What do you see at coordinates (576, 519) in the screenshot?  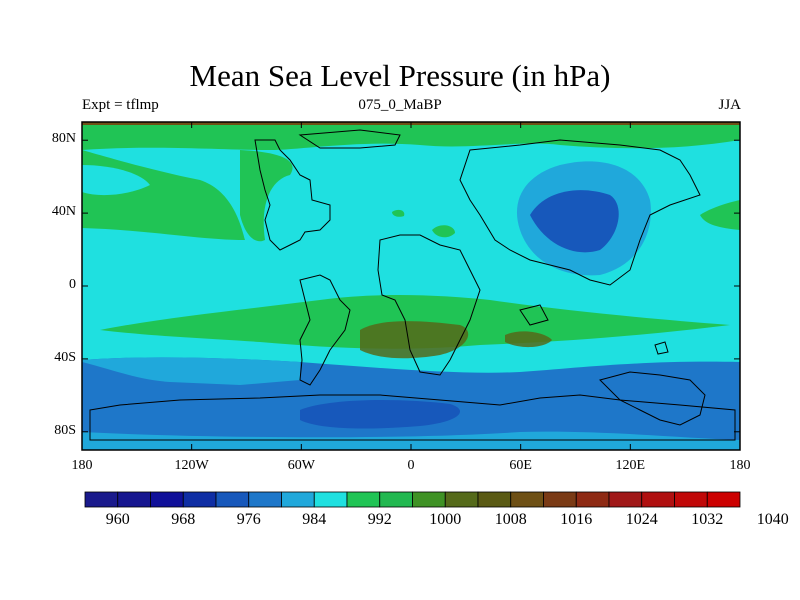 I see `colorbar-label: 1016` at bounding box center [576, 519].